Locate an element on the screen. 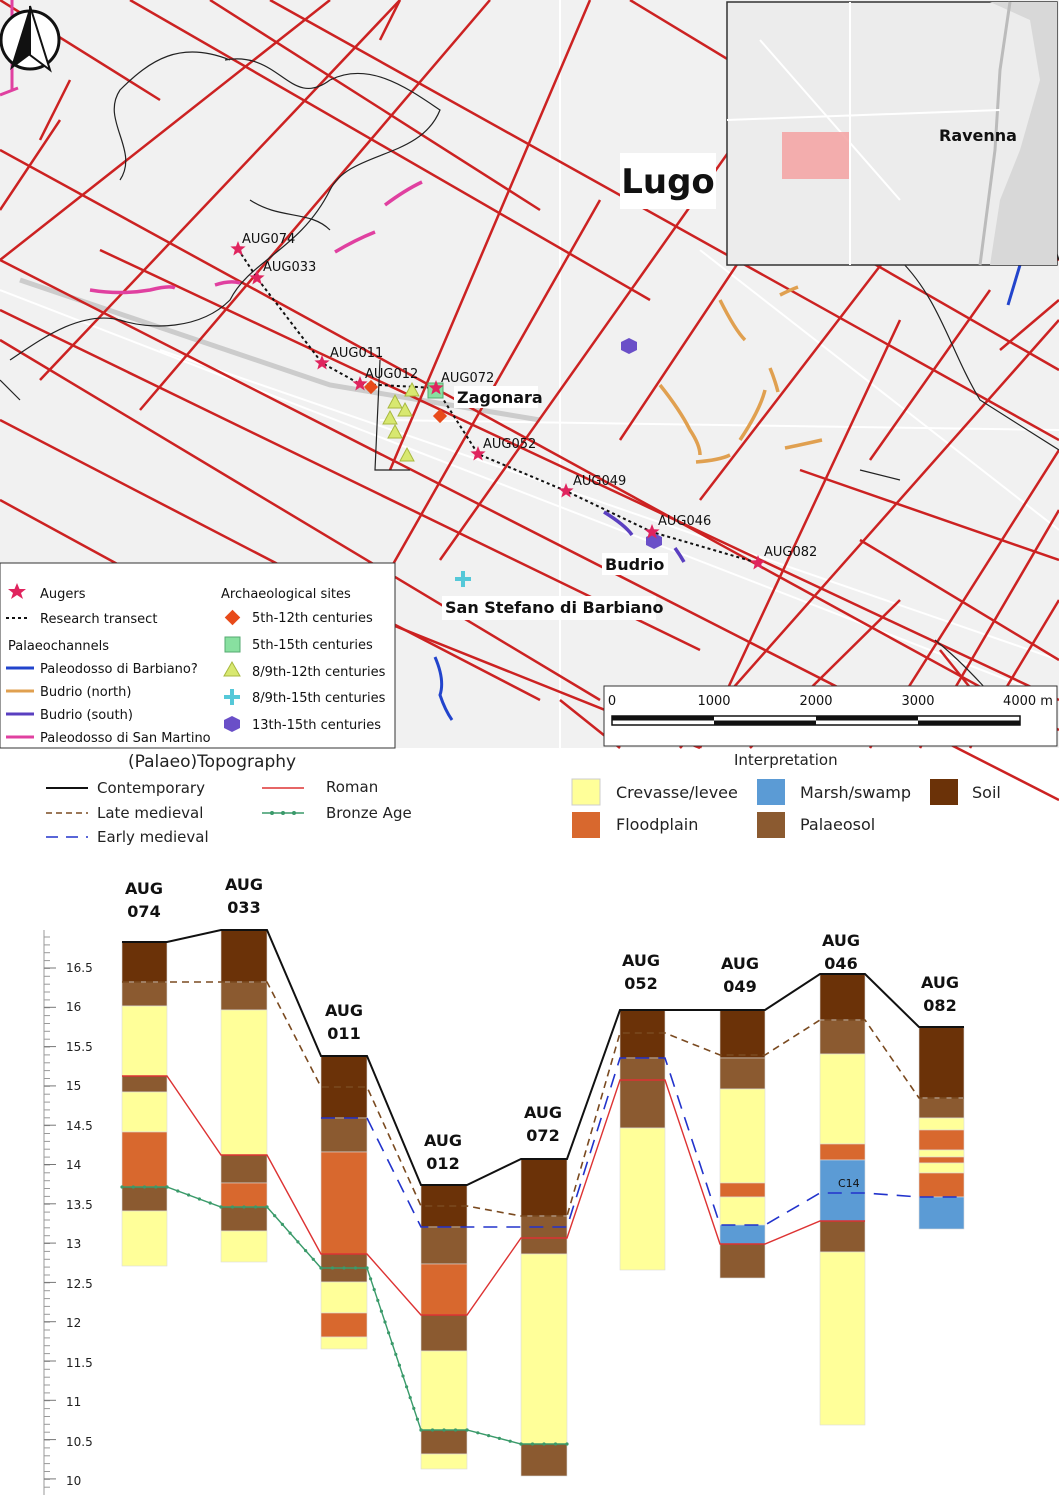  core-label-052-bottom: 052 is located at coordinates (640, 983).